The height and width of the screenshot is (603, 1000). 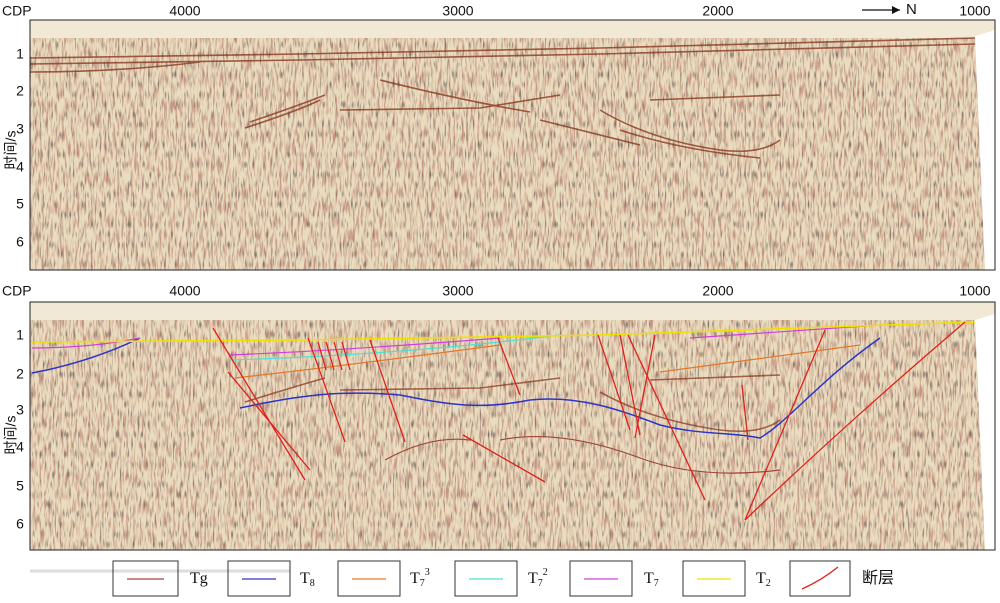 I want to click on legend-label-sup: 2, so click(x=545, y=572).